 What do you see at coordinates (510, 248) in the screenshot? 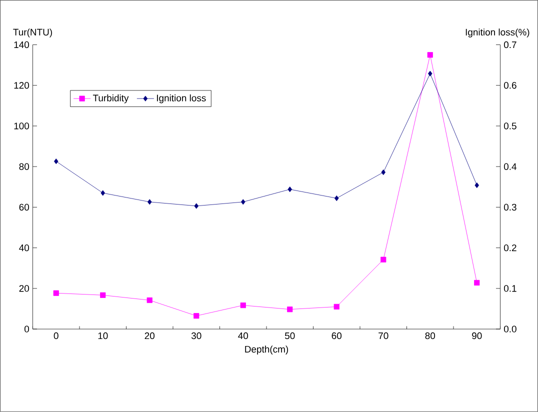
I see `y2-tick-label: 0.2` at bounding box center [510, 248].